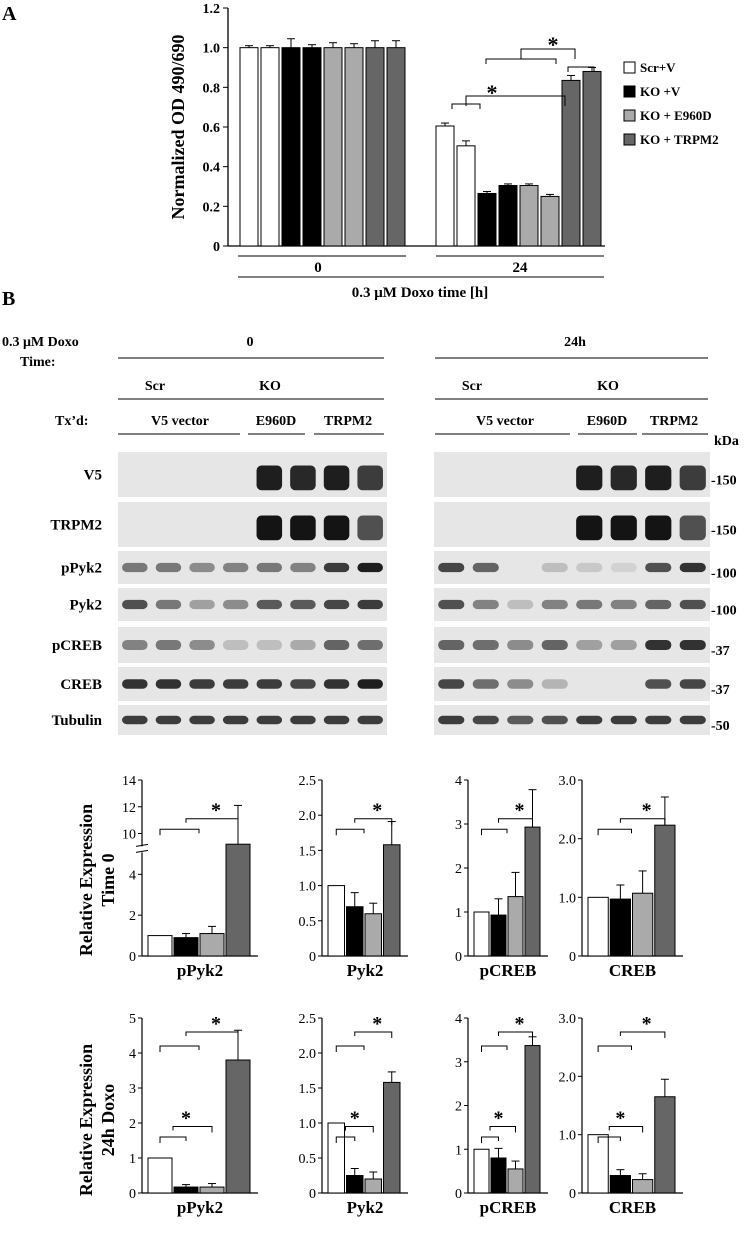 Image resolution: width=750 pixels, height=1242 pixels. What do you see at coordinates (632, 1207) in the screenshot?
I see `small-chart-x-label: CREB` at bounding box center [632, 1207].